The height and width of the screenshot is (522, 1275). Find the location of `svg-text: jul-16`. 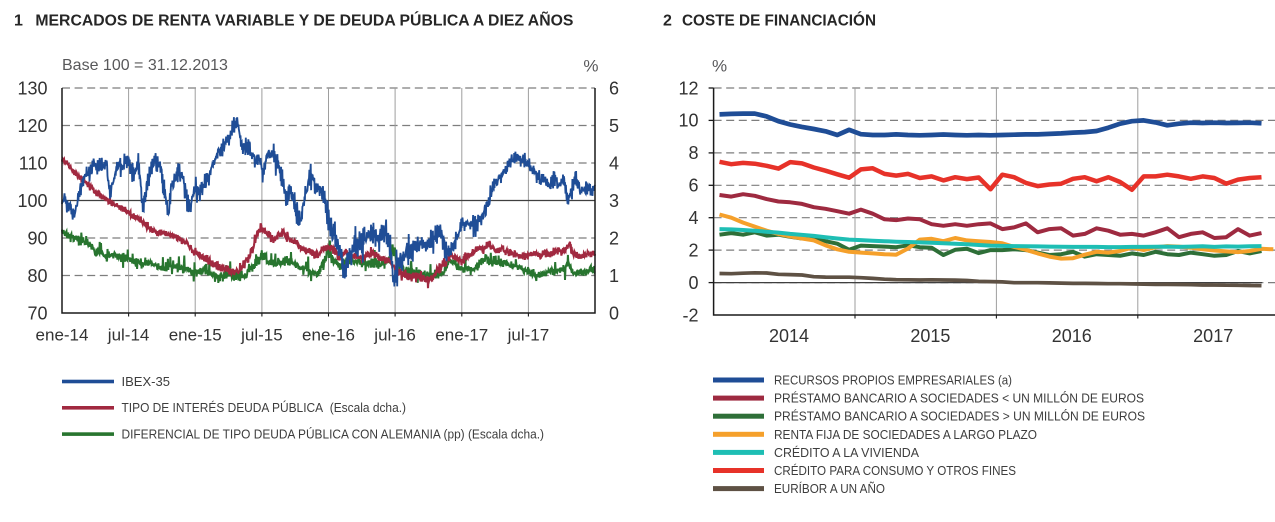

svg-text: jul-16 is located at coordinates (394, 335).